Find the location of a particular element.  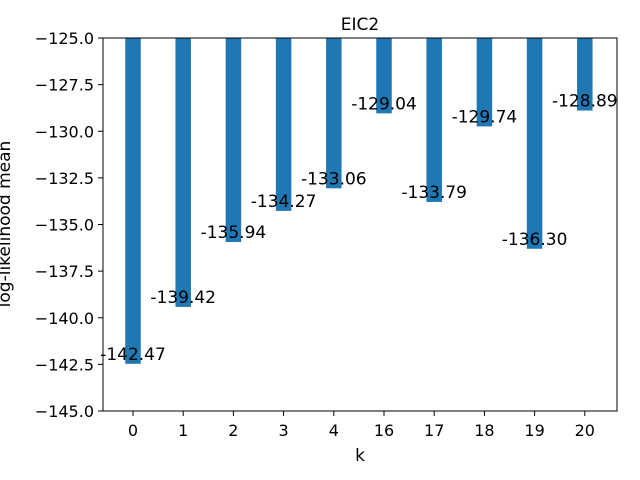

x-tick-label-4: 4 is located at coordinates (334, 430).